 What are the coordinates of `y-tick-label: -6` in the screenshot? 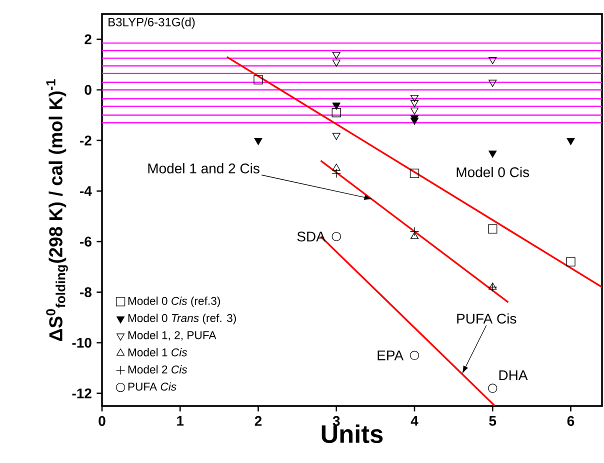 It's located at (86, 241).